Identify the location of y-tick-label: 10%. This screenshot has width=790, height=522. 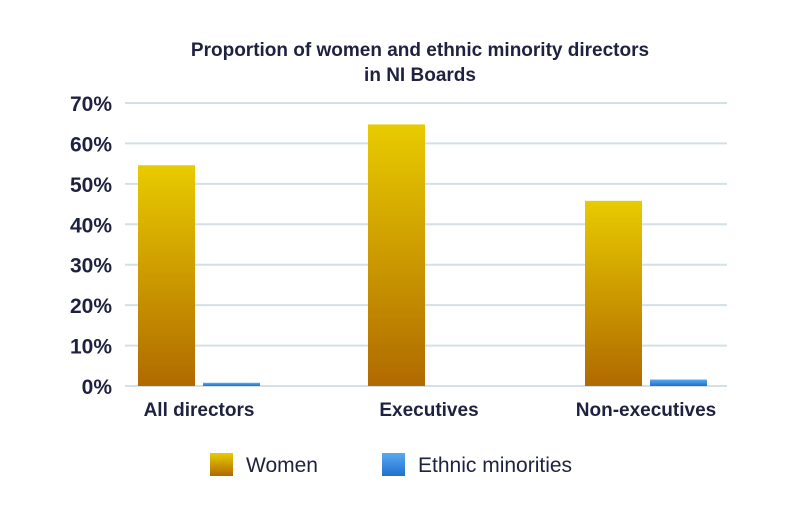
(91, 347).